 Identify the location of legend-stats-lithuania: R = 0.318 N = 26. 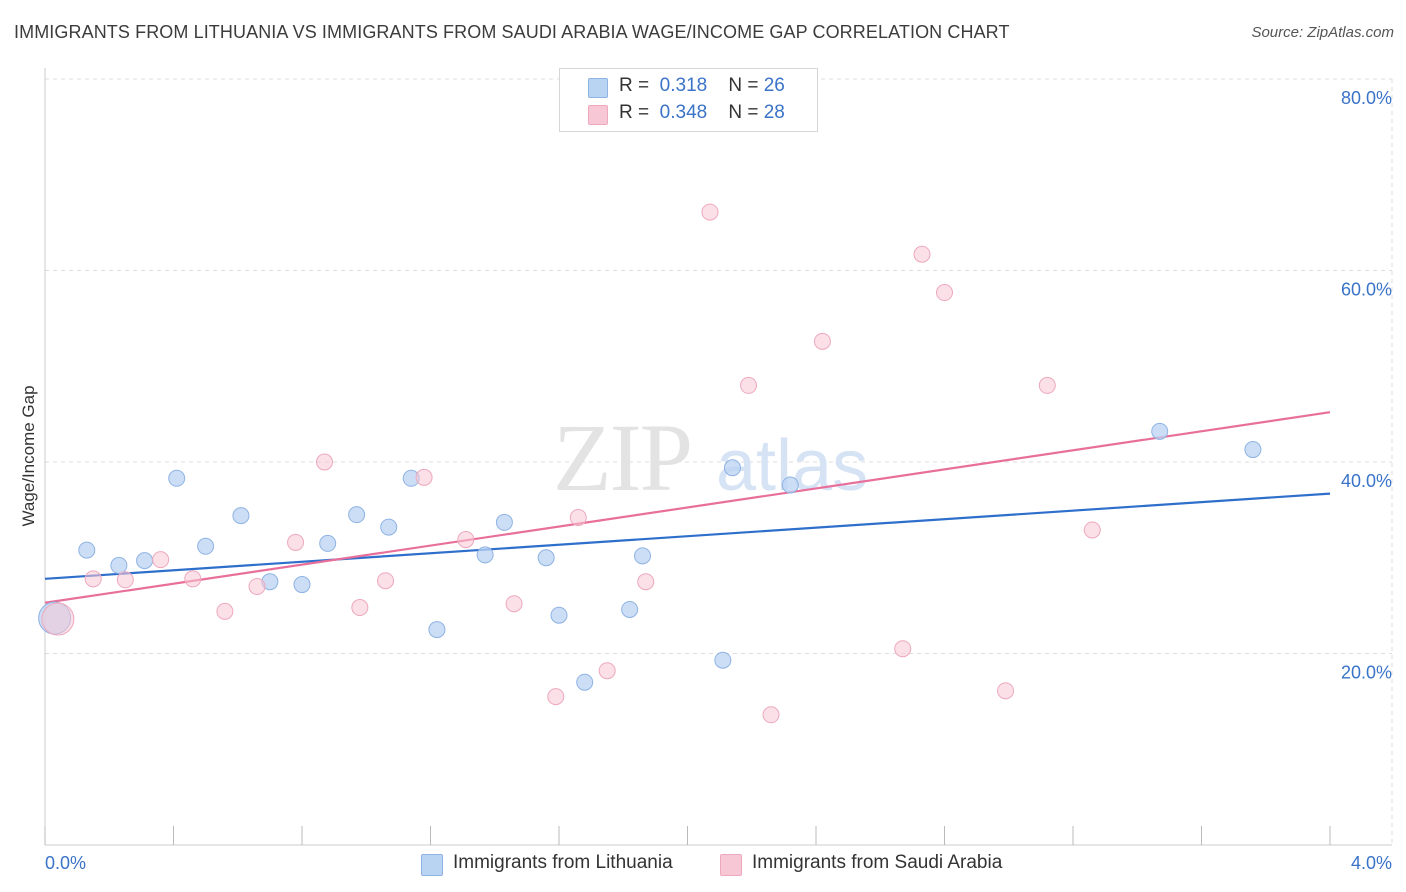
(702, 86).